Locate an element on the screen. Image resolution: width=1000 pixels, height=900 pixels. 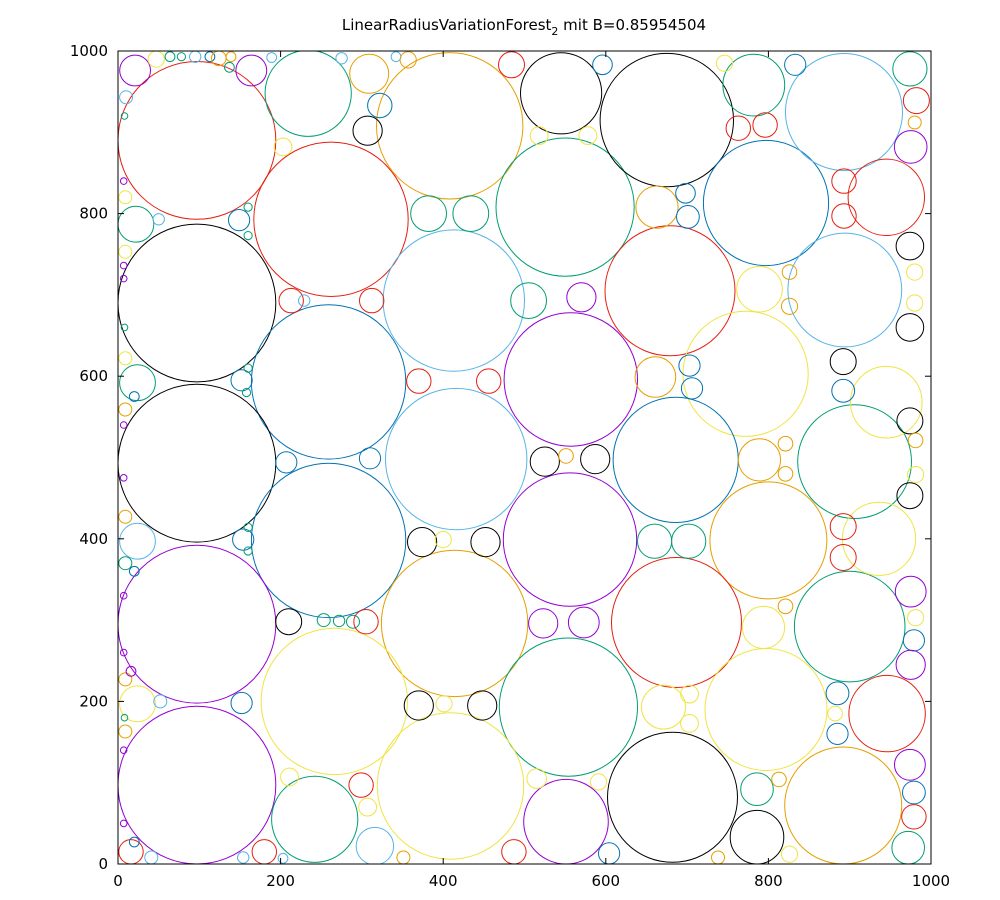
x-tick-label: 1000 is located at coordinates (931, 881).